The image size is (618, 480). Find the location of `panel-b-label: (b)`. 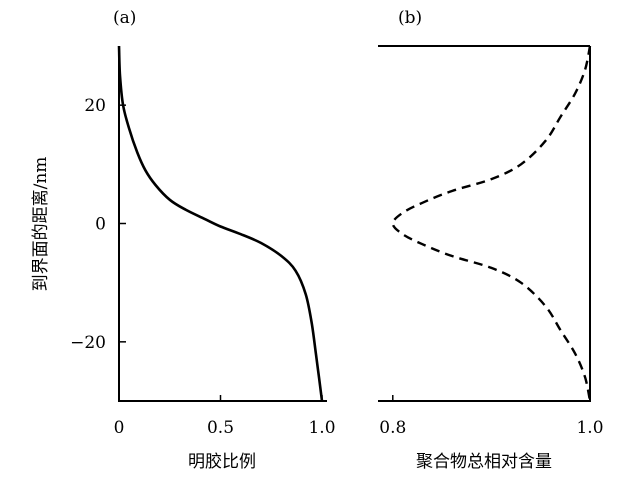

panel-b-label: (b) is located at coordinates (410, 18).